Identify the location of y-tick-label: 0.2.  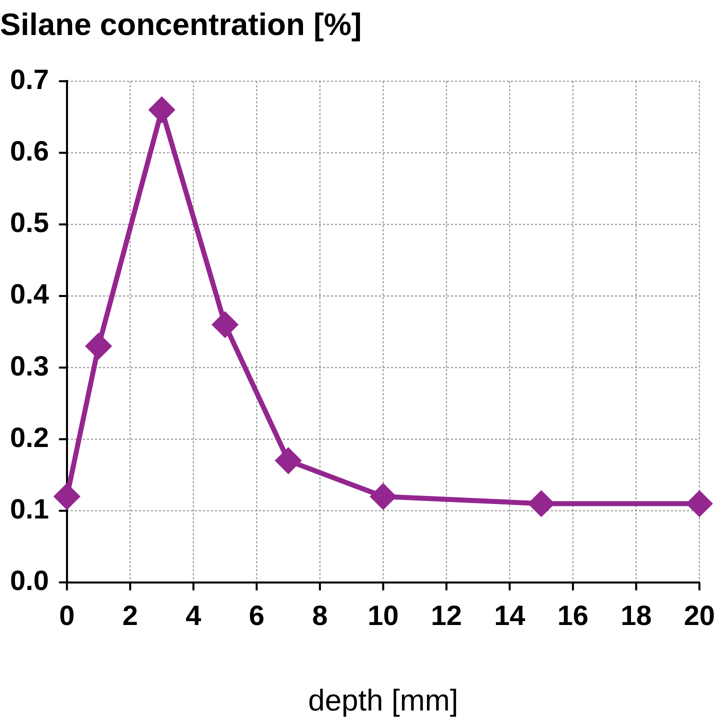
(29, 437).